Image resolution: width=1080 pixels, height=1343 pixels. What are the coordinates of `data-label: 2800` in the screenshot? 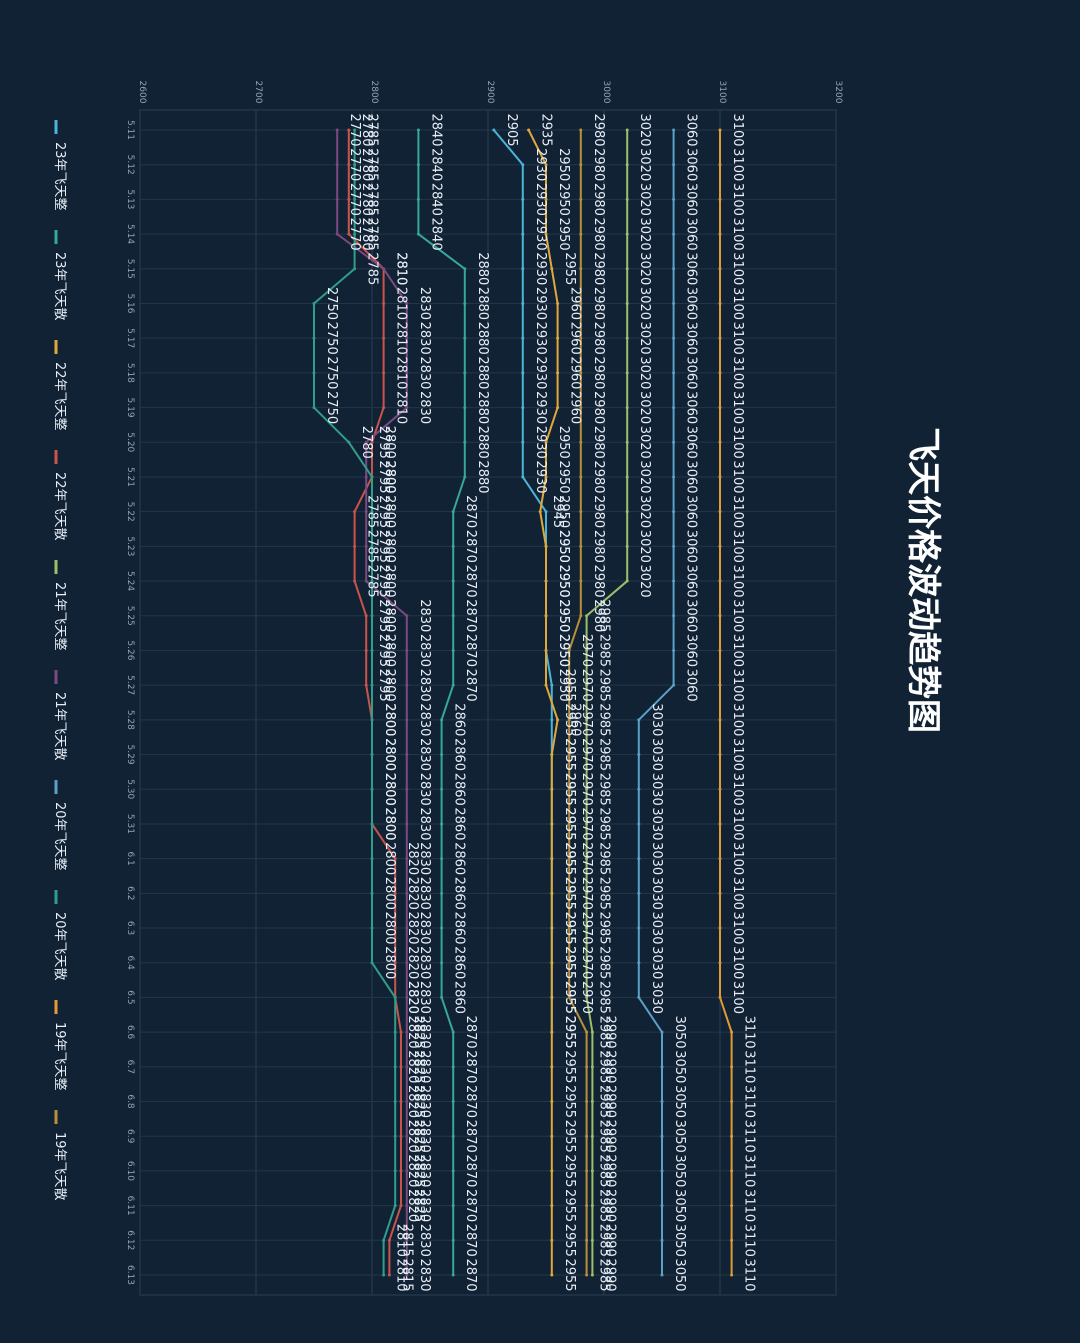 It's located at (389, 511).